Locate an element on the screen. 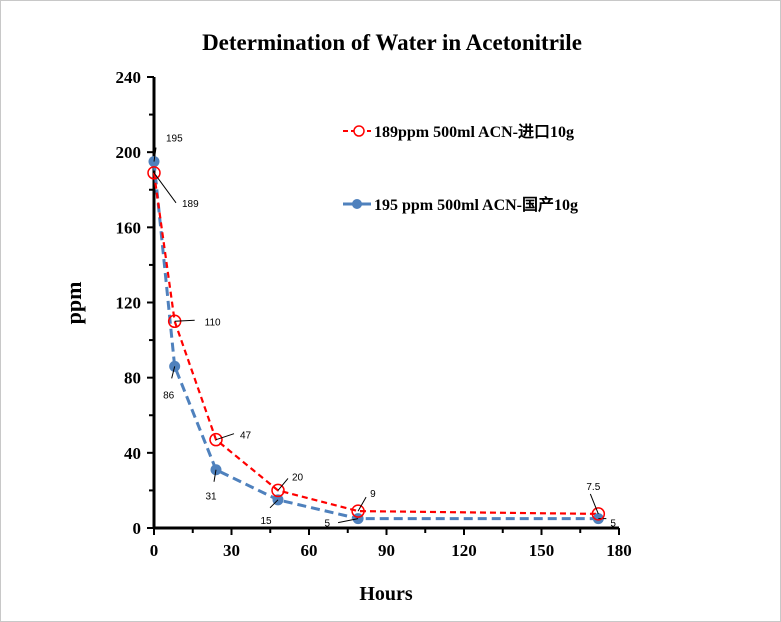  data-label: 86 is located at coordinates (169, 395).